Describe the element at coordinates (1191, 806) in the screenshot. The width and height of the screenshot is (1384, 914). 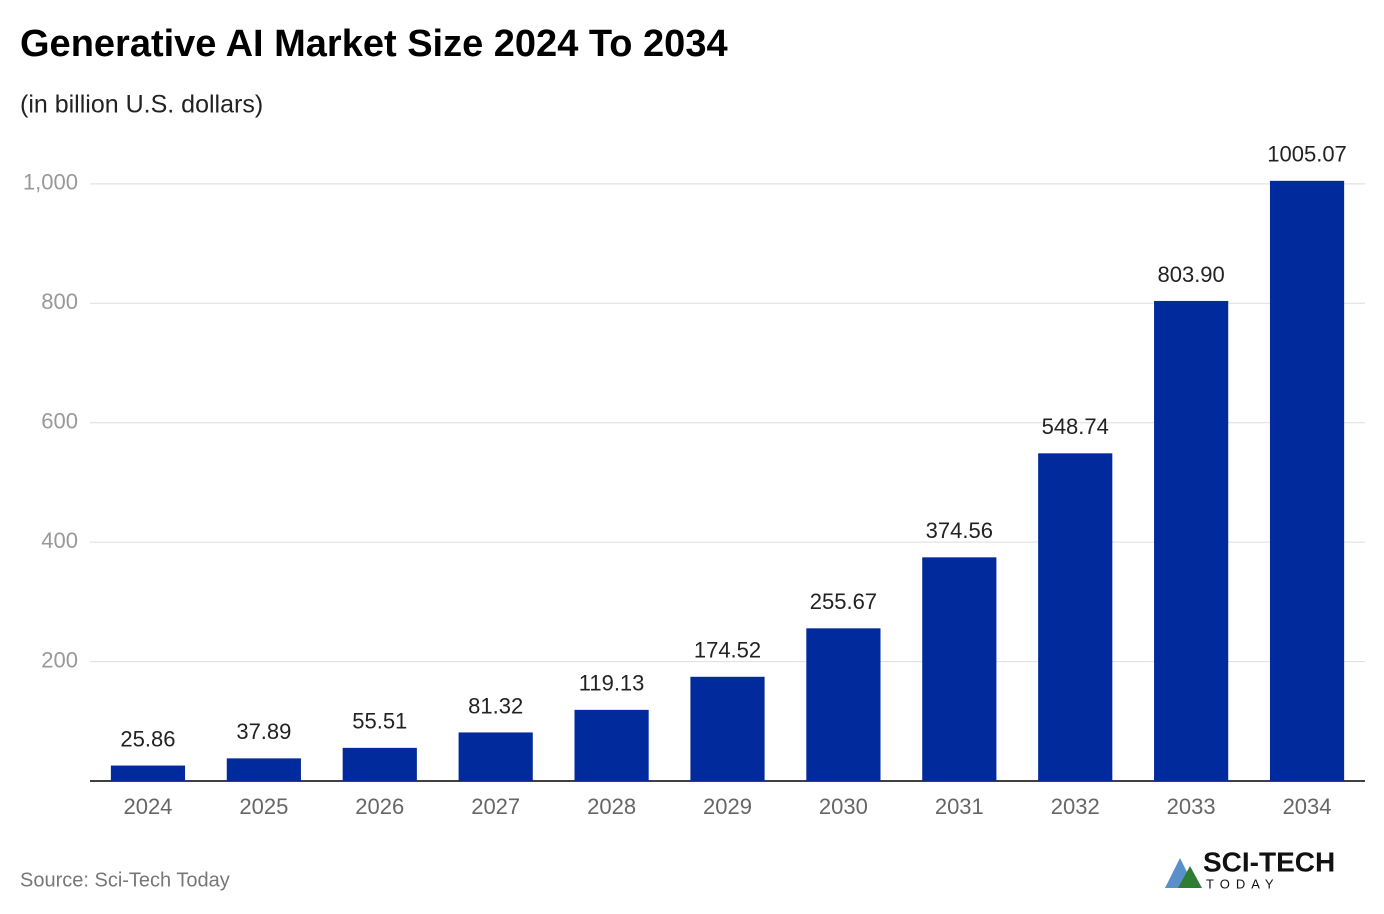
I see `x-tick-label: 2033` at that location.